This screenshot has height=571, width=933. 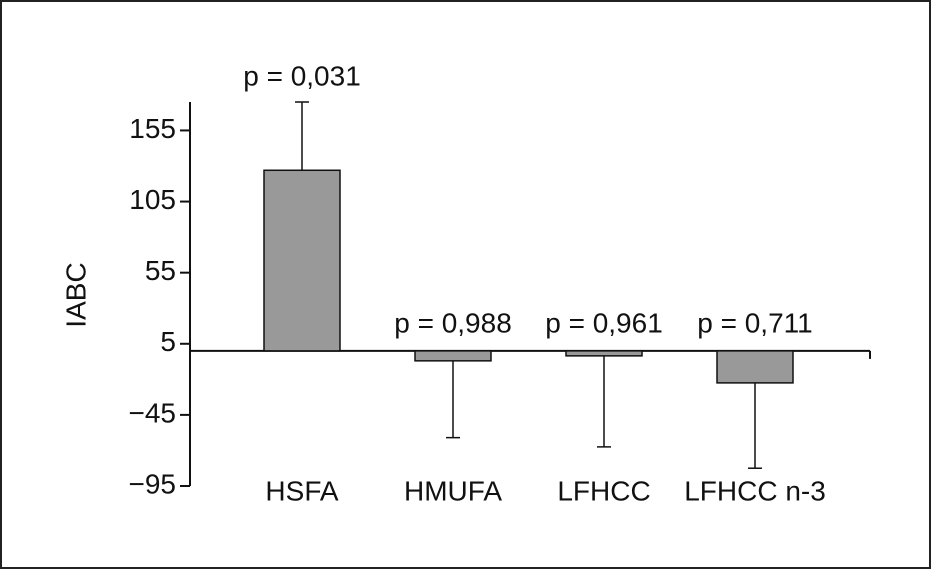 I want to click on x-tick-label: LFHCC, so click(x=603, y=490).